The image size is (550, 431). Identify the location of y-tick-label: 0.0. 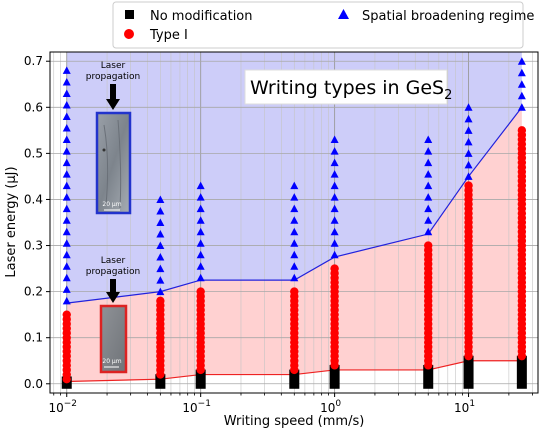
(33, 384).